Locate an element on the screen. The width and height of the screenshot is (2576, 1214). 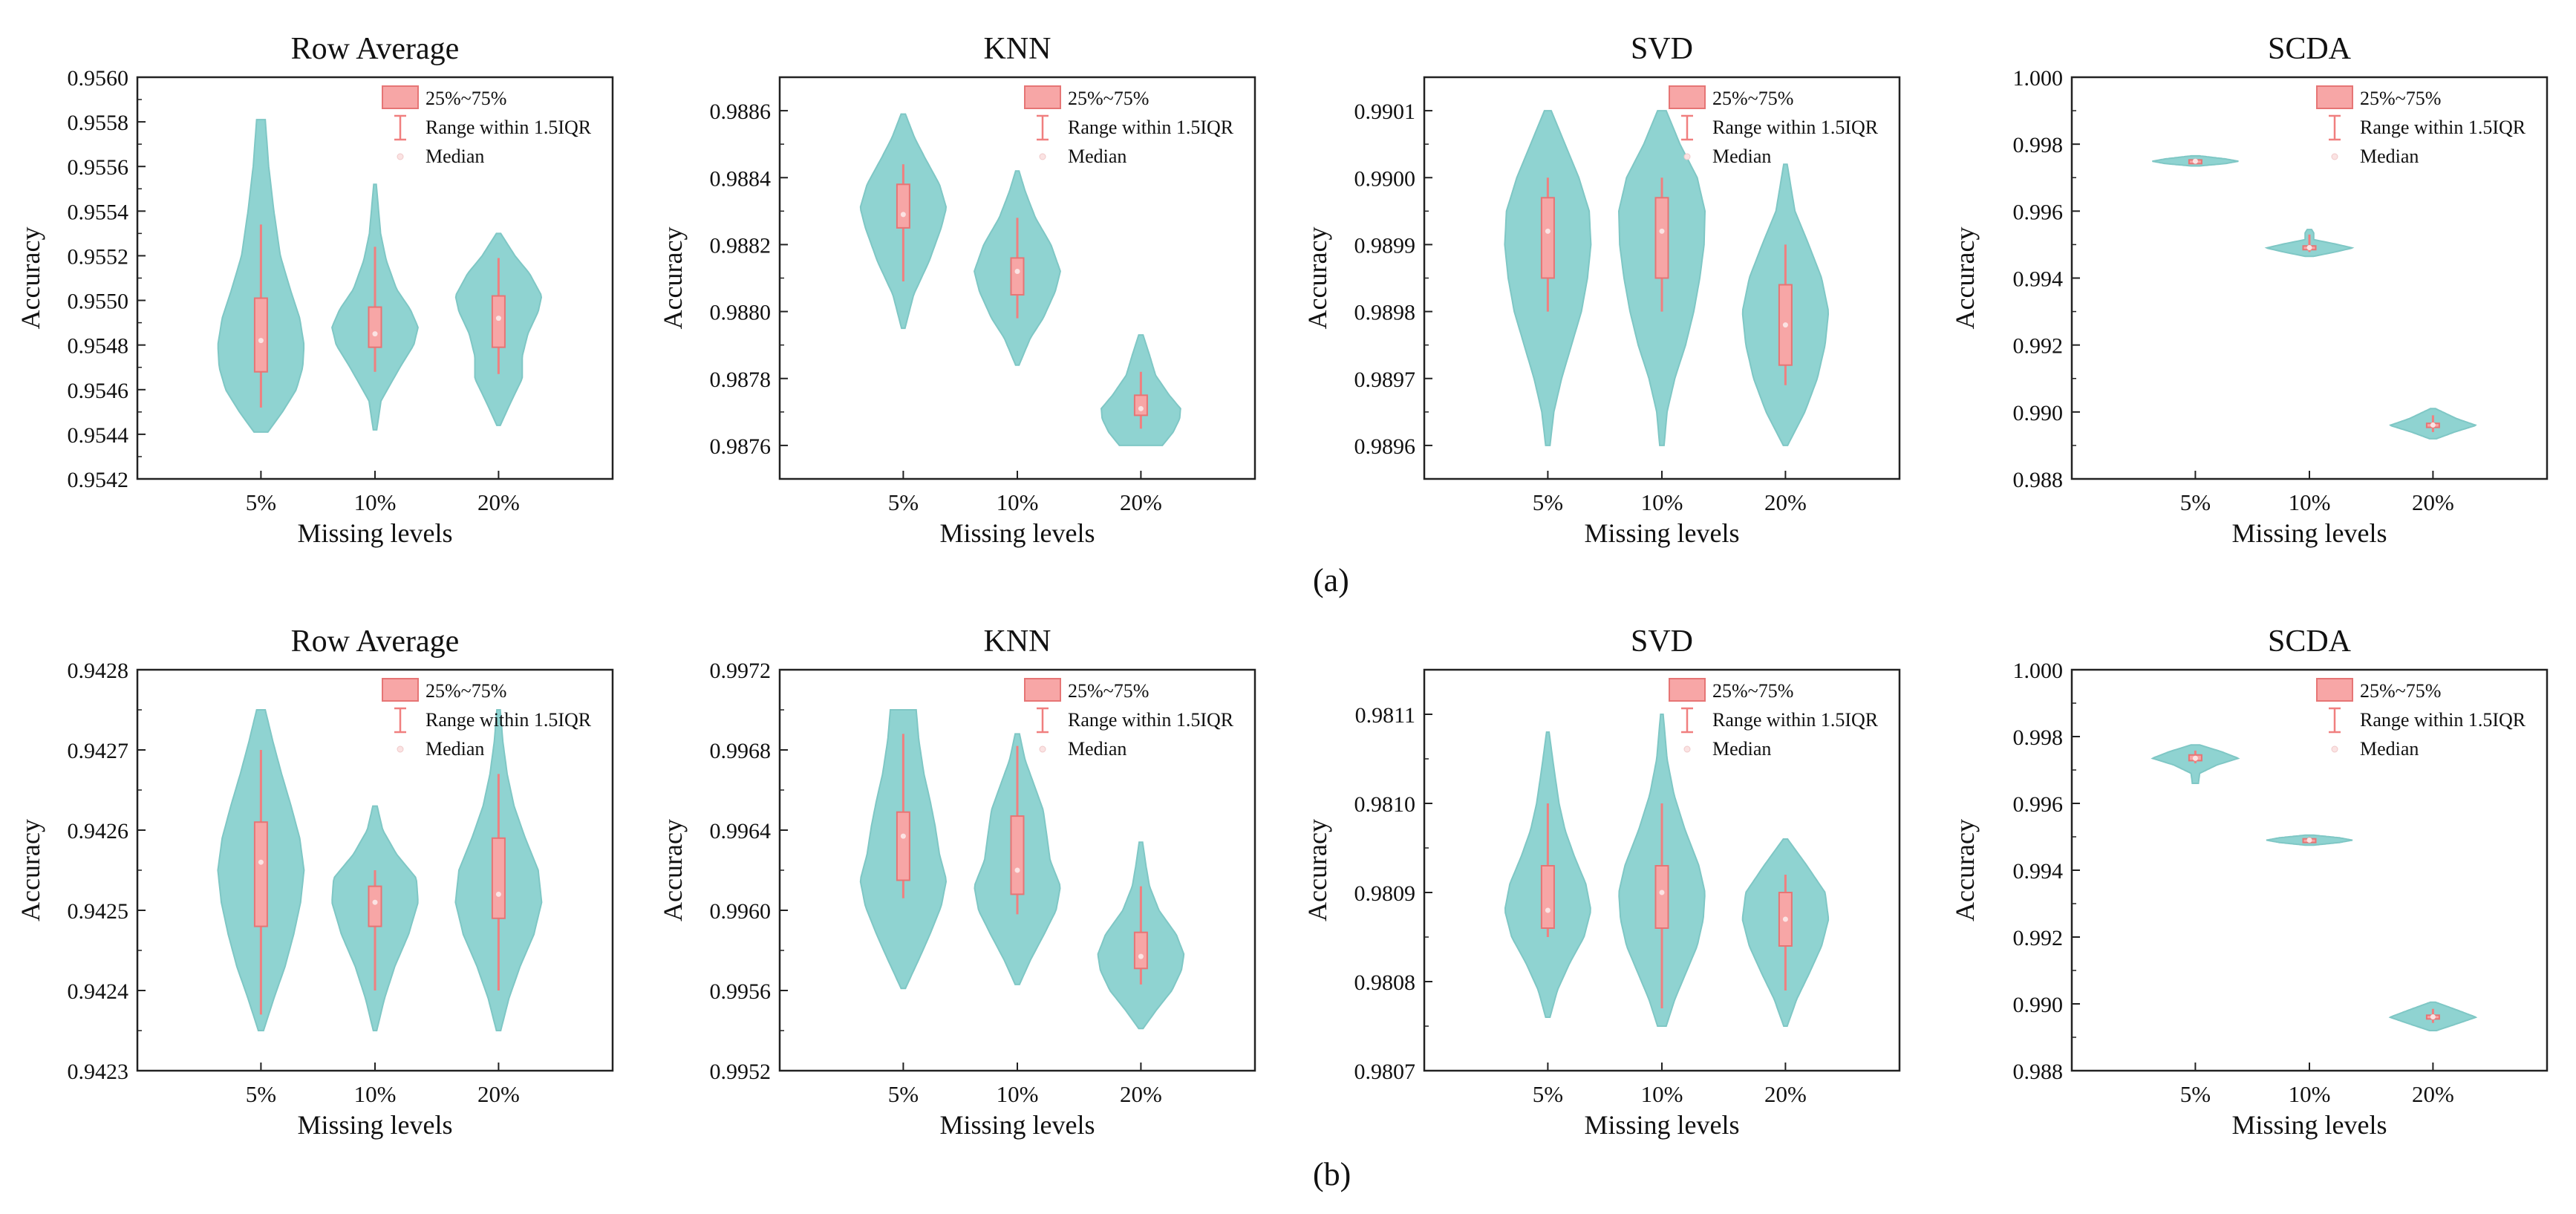
y-tick-label: 0.9811 is located at coordinates (1385, 715).